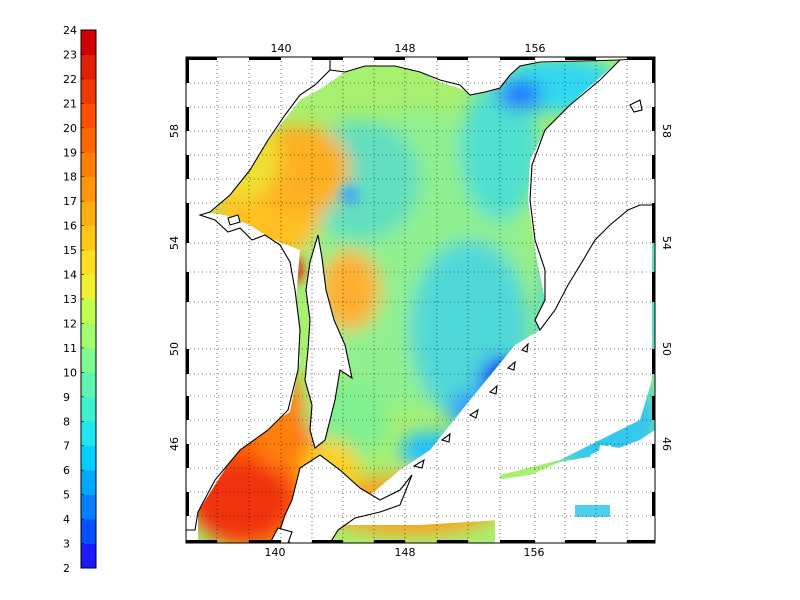  I want to click on colorbar-label: 18, so click(70, 177).